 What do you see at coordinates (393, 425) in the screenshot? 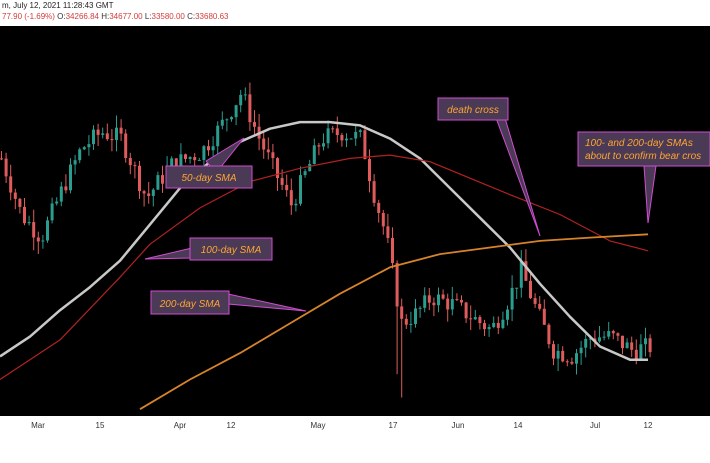
I see `x-tick-label: 17` at bounding box center [393, 425].